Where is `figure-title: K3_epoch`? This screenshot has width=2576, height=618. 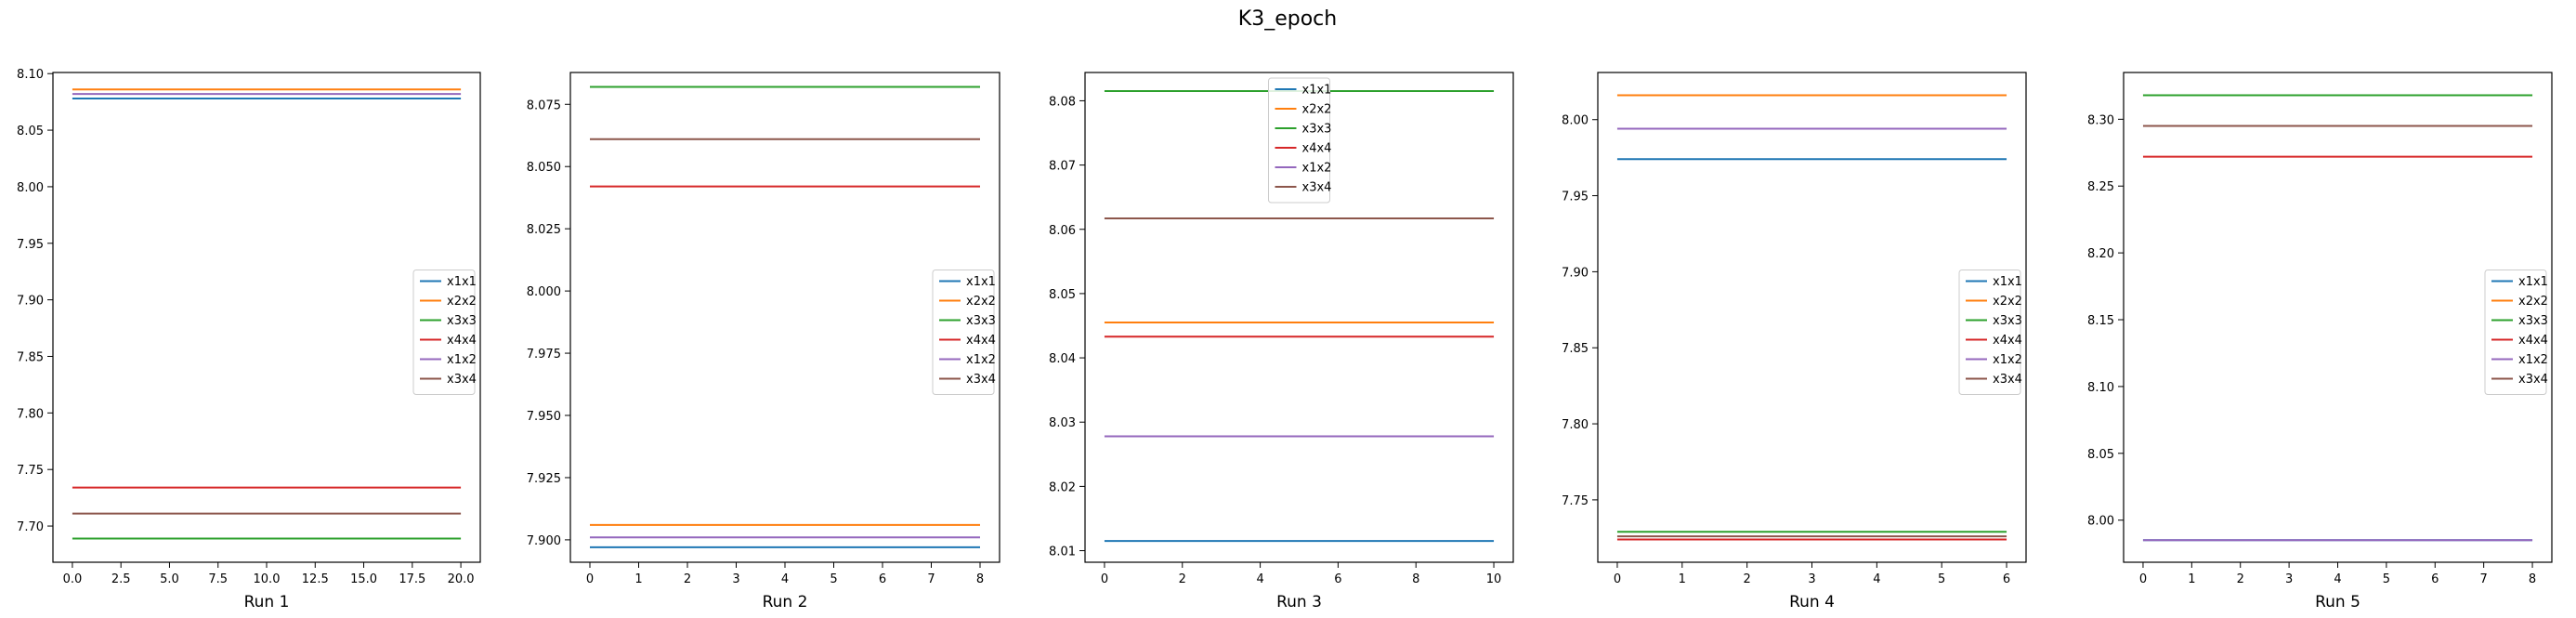
figure-title: K3_epoch is located at coordinates (1287, 19).